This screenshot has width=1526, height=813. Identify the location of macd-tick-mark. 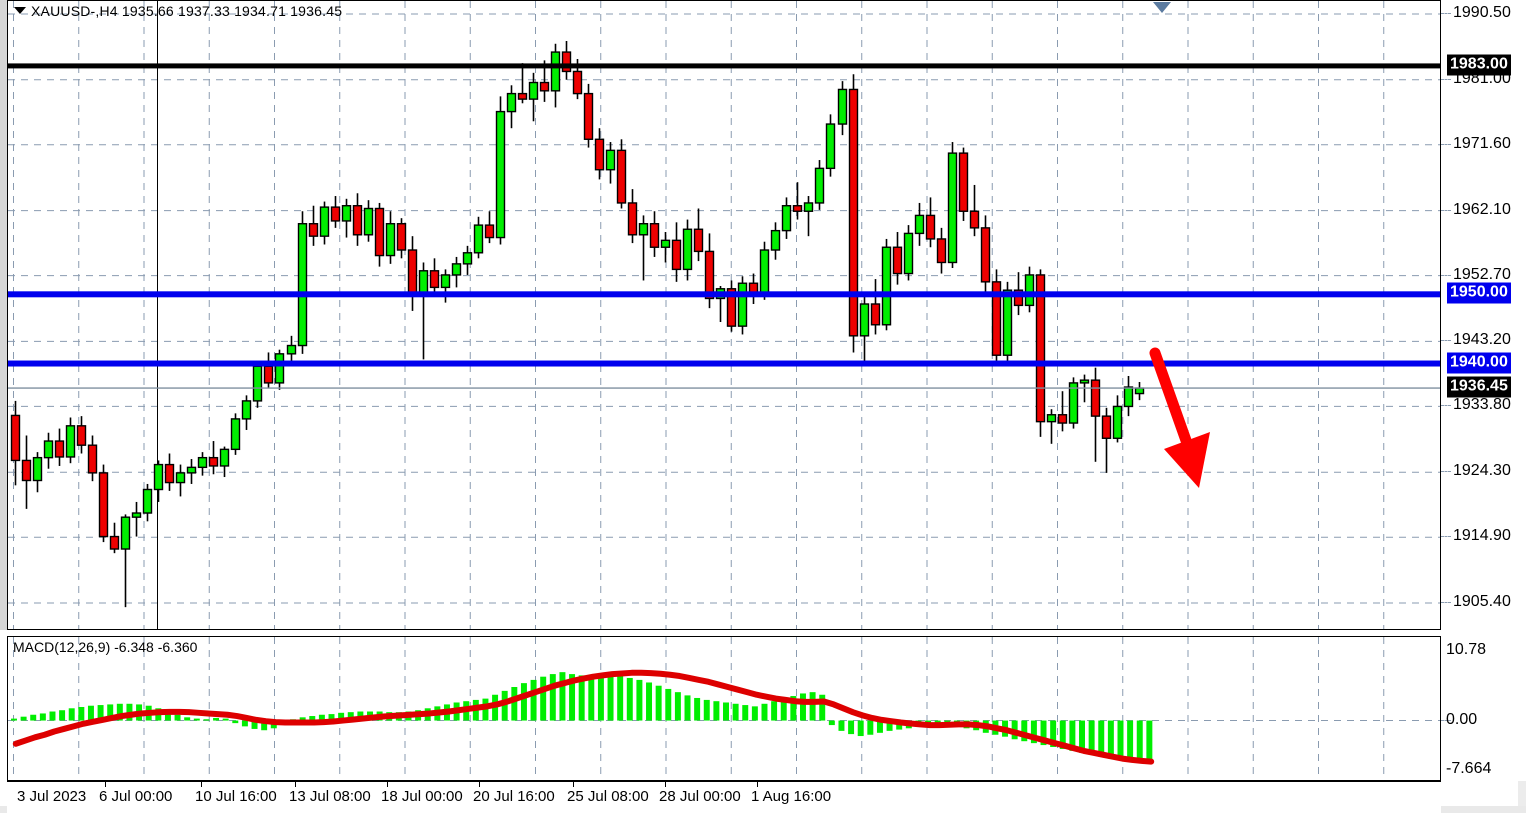
(1446, 720).